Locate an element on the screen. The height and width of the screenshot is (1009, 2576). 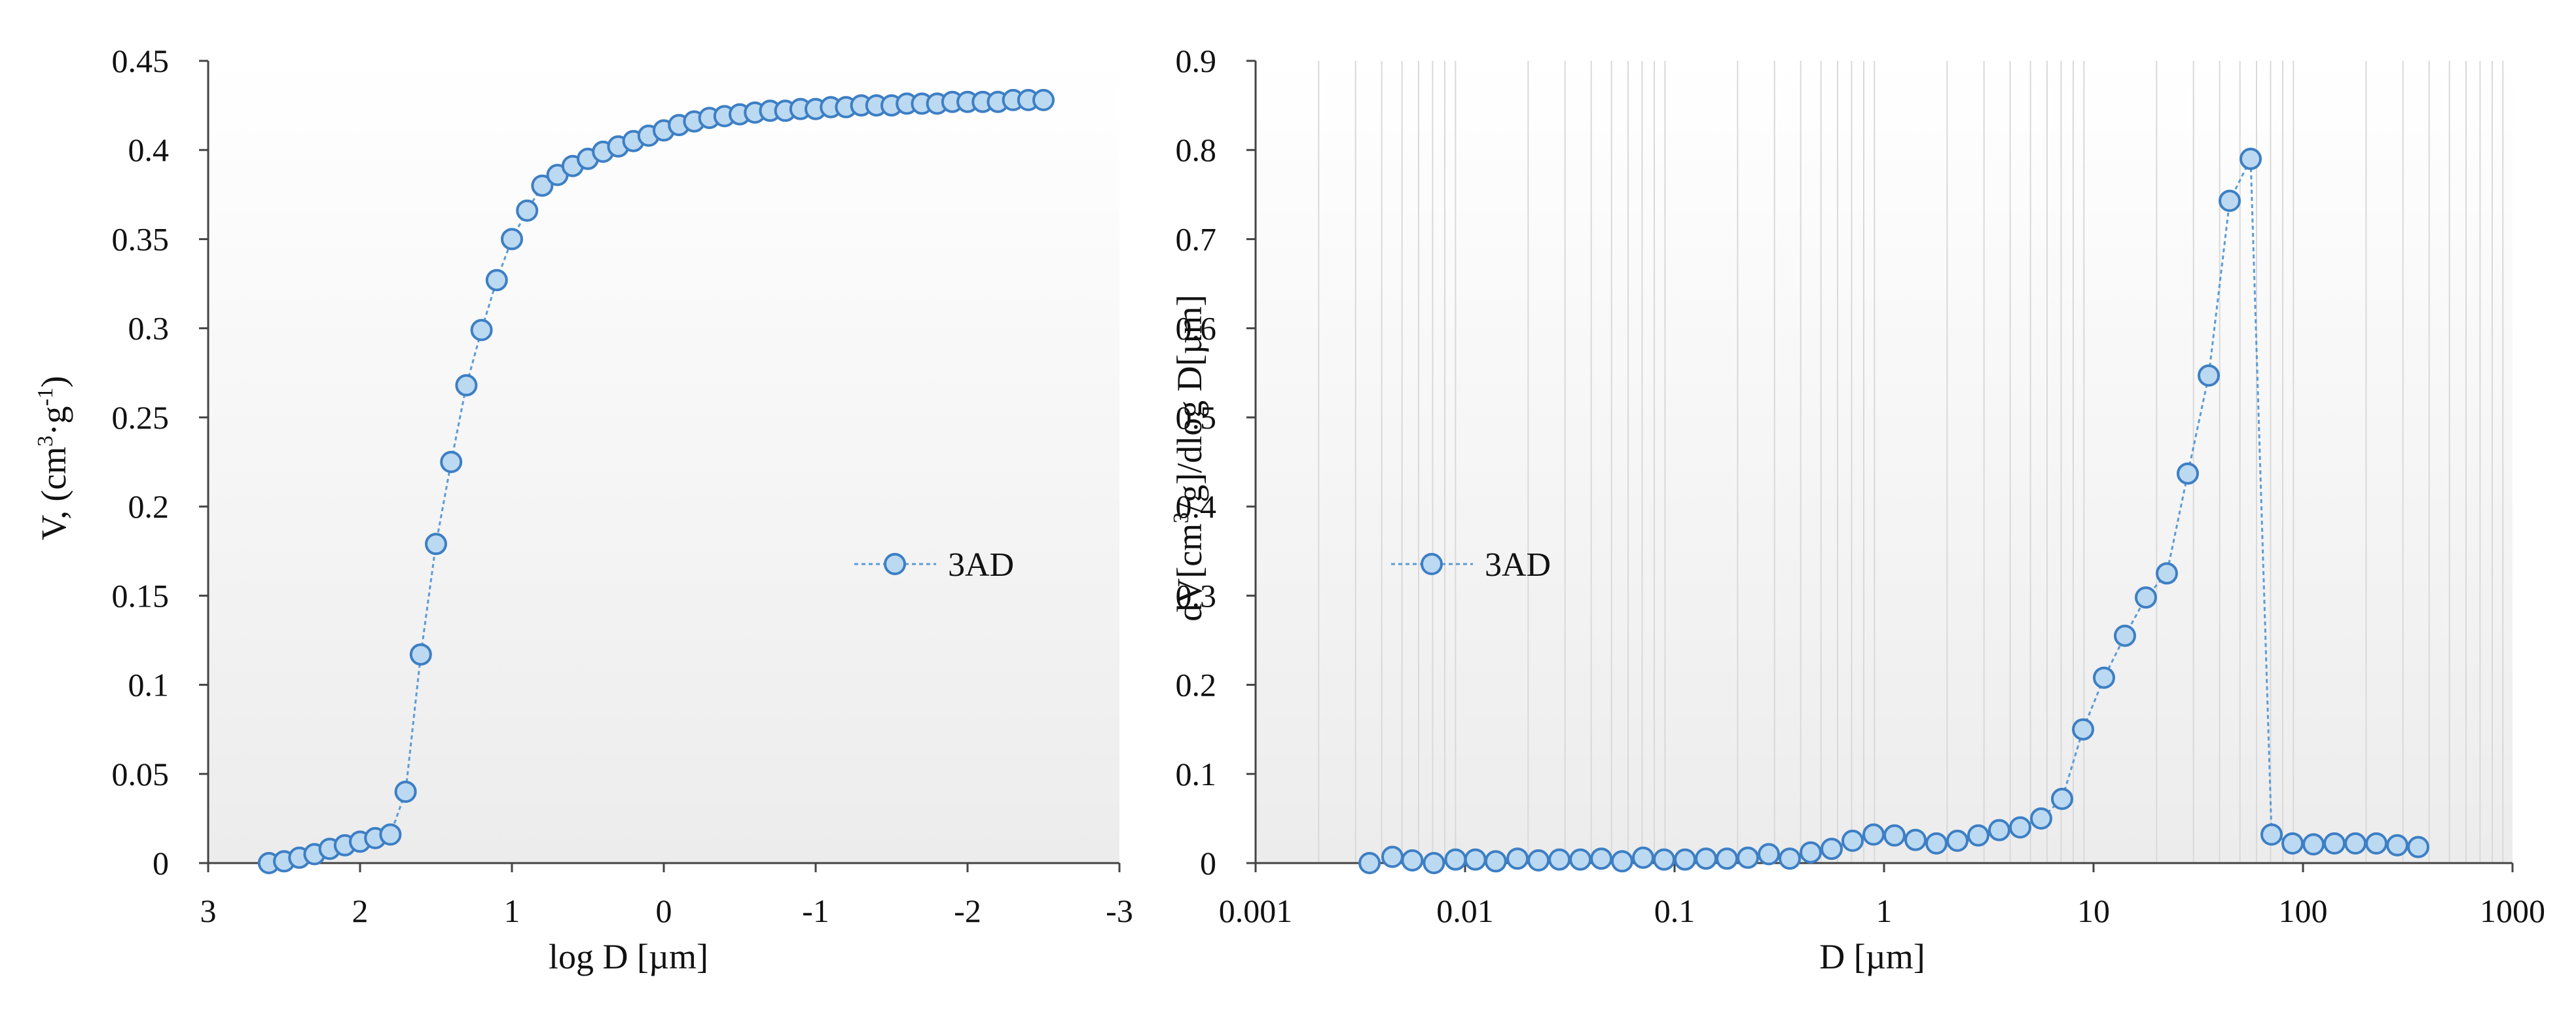
x-tick-label: 0.1 is located at coordinates (1675, 911).